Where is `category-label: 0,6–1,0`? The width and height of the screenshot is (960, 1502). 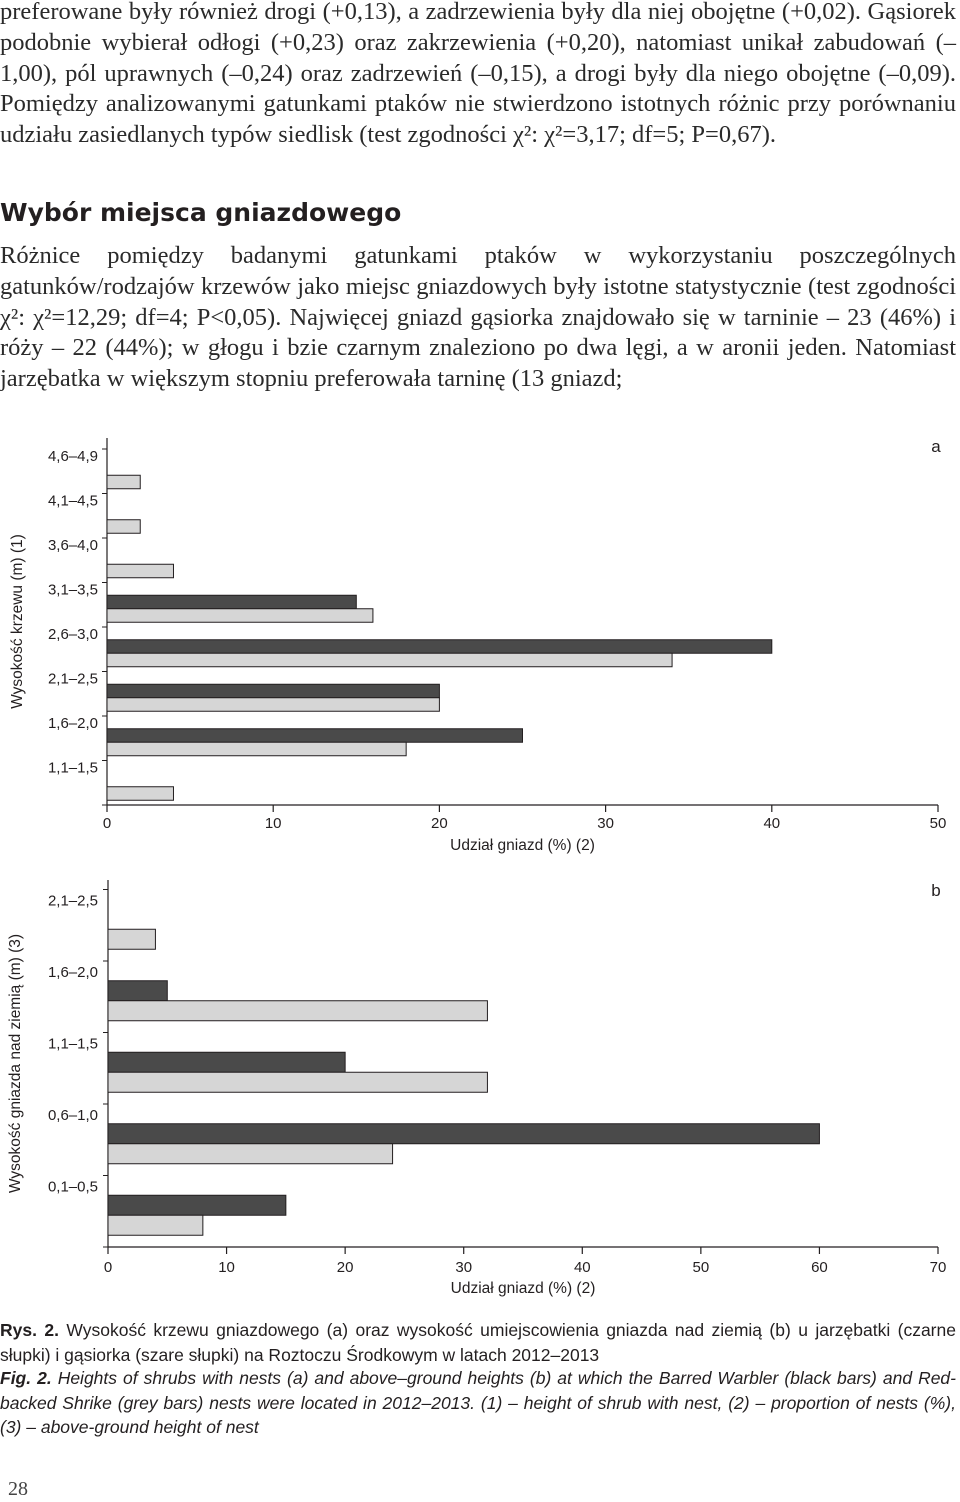 category-label: 0,6–1,0 is located at coordinates (73, 1115).